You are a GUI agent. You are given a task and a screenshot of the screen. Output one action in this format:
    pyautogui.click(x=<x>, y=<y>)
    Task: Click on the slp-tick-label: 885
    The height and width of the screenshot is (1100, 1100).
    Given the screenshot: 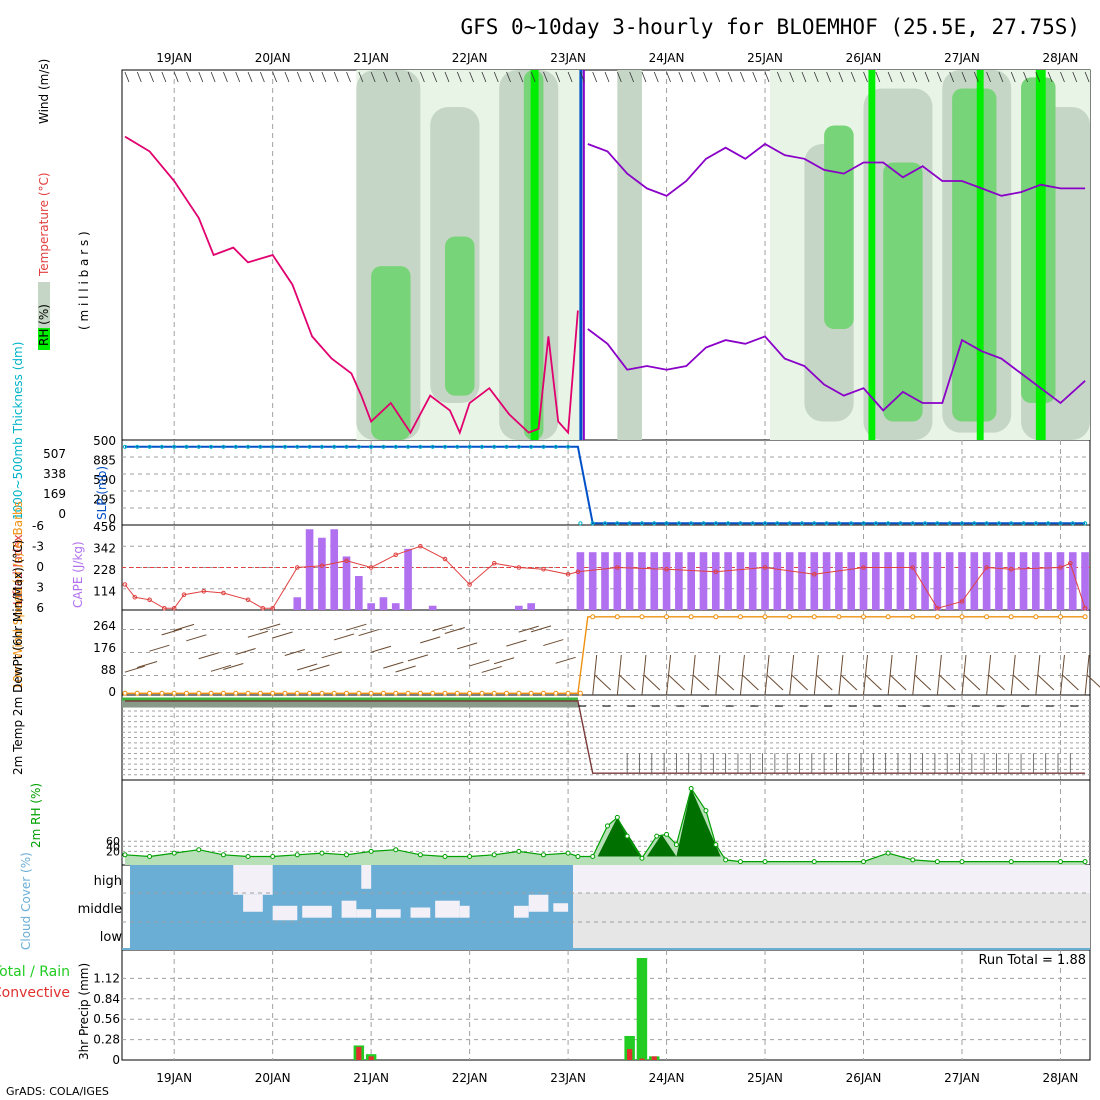 What is the action you would take?
    pyautogui.click(x=104, y=461)
    